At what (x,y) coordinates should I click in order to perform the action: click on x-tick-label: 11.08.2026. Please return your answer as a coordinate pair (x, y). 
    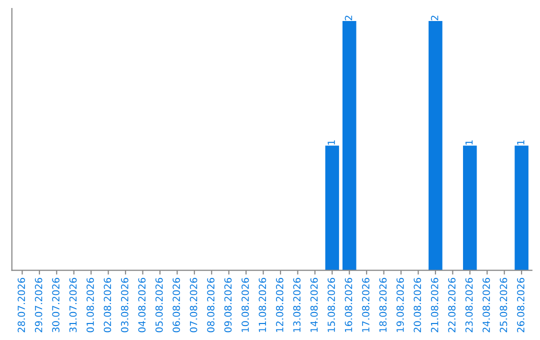
    Looking at the image, I should click on (262, 305).